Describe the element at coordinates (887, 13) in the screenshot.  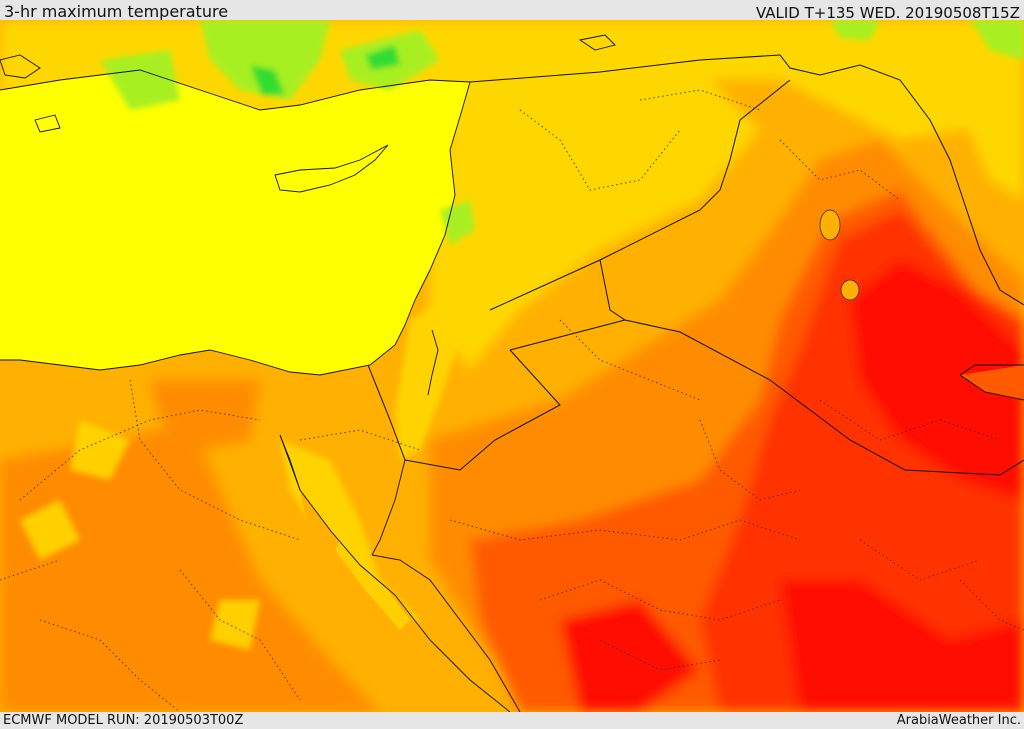
I see `valid-time-label: VALID T+135 WED. 20190508T15Z` at that location.